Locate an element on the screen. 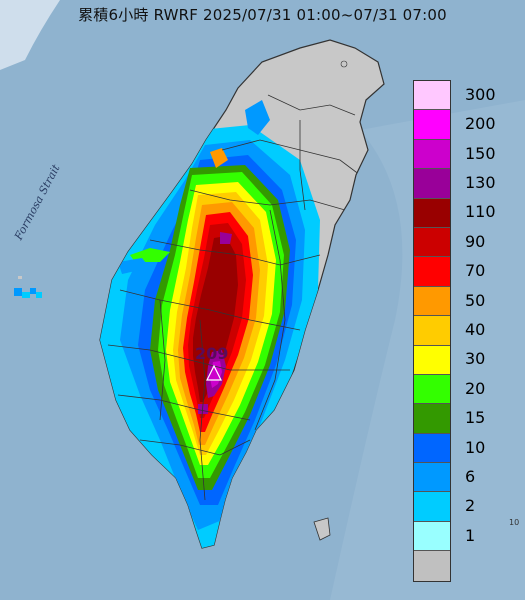 This screenshot has width=525, height=600. legend-label: 10 is located at coordinates (475, 447).